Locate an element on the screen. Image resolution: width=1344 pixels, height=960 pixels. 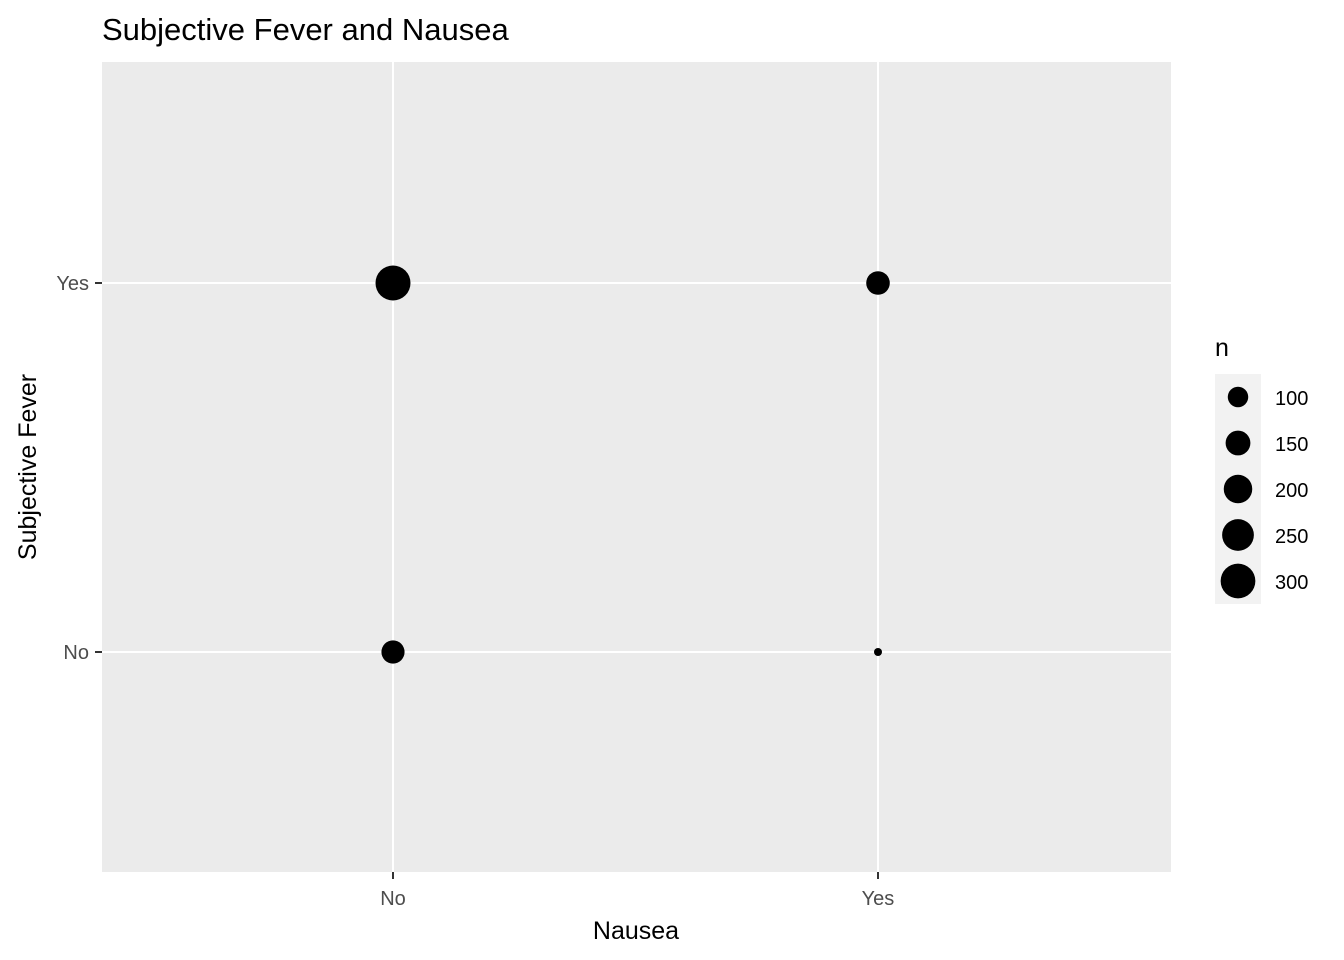
legend-title: n is located at coordinates (1222, 348).